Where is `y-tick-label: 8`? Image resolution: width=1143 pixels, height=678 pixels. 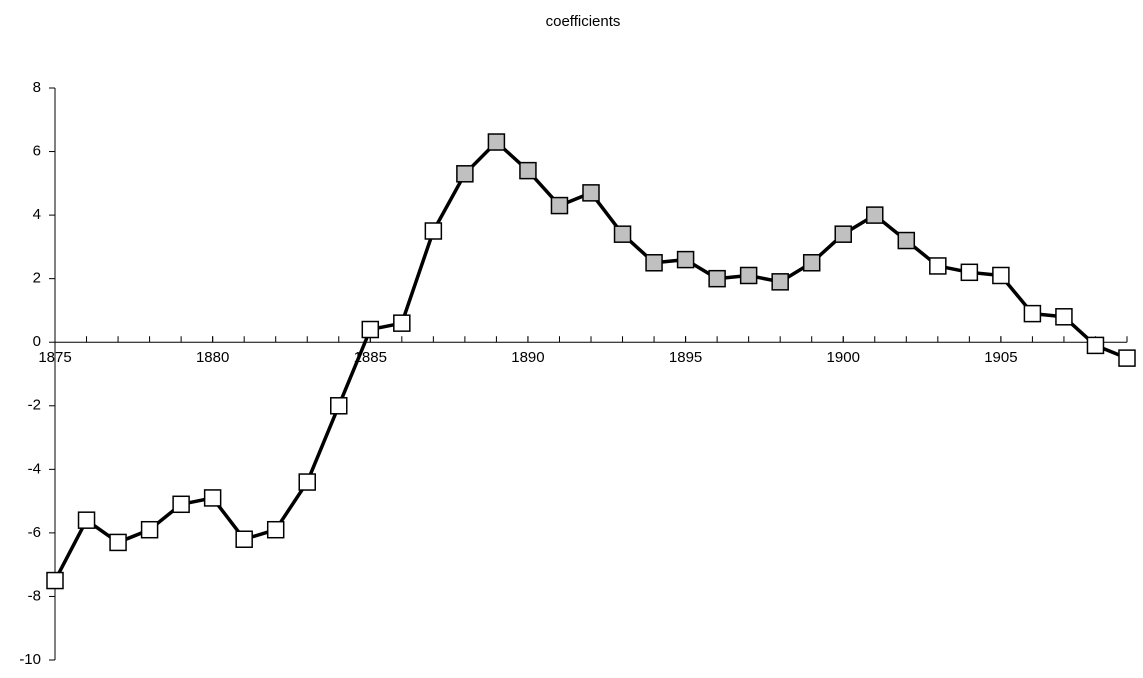 y-tick-label: 8 is located at coordinates (37, 87).